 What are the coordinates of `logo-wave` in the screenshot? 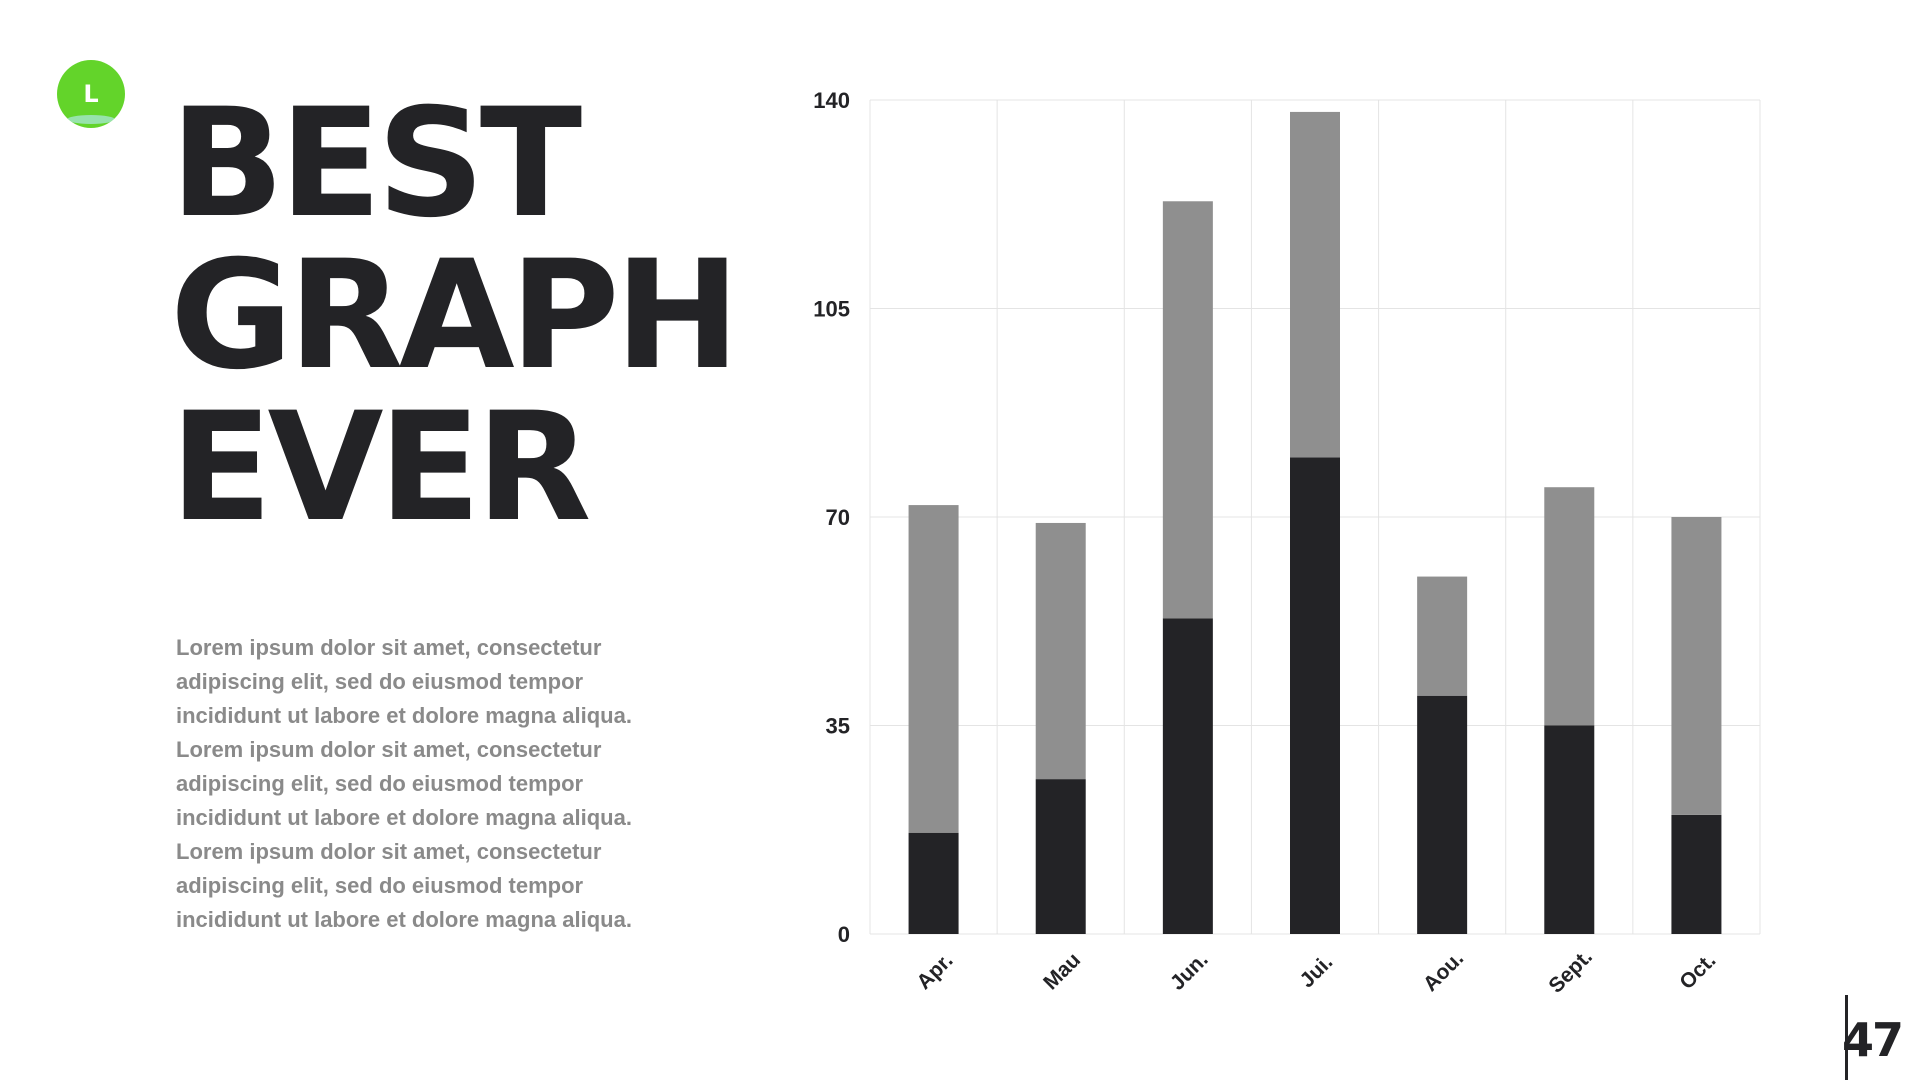 It's located at (91, 119).